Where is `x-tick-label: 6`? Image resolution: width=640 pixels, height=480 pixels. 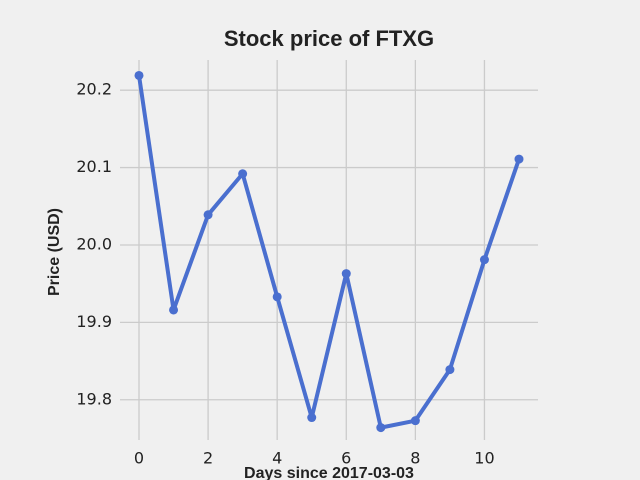
x-tick-label: 6 is located at coordinates (346, 458).